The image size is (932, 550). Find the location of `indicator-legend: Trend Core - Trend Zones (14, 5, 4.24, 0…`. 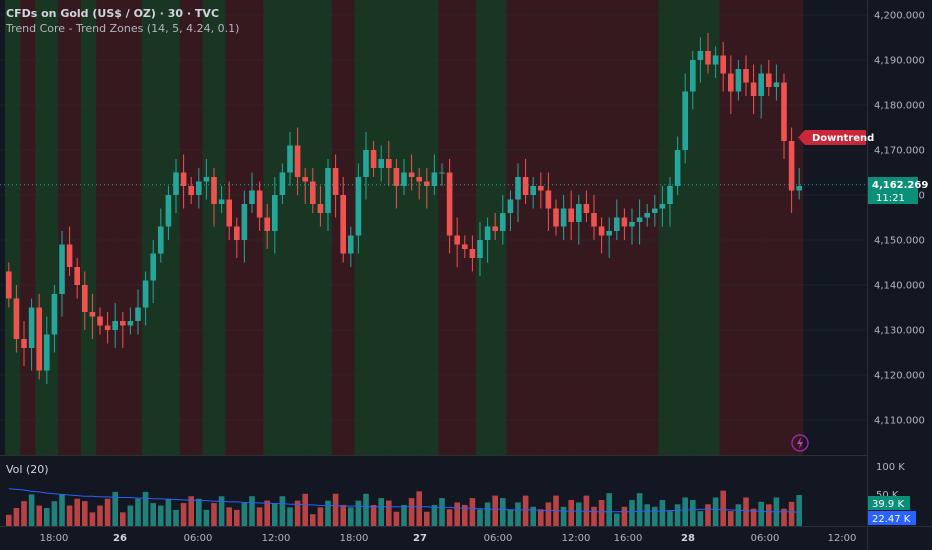

indicator-legend: Trend Core - Trend Zones (14, 5, 4.24, 0… is located at coordinates (122, 28).